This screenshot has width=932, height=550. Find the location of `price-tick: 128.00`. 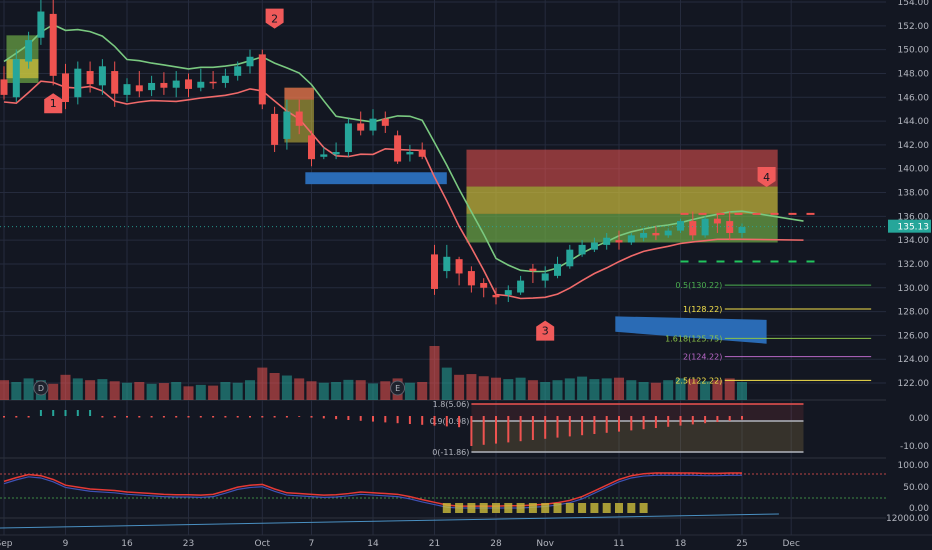

price-tick: 128.00 is located at coordinates (914, 313).